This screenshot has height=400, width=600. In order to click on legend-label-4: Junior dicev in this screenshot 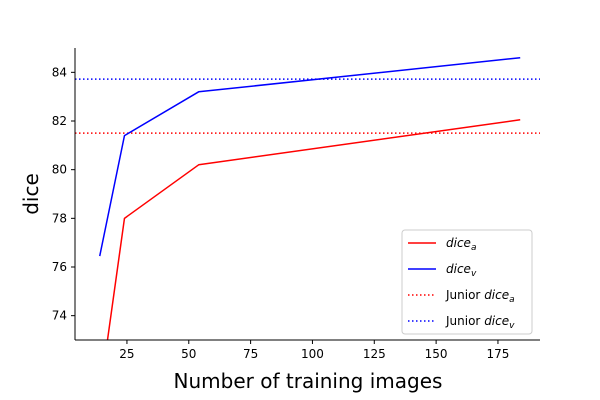, I will do `click(480, 322)`.